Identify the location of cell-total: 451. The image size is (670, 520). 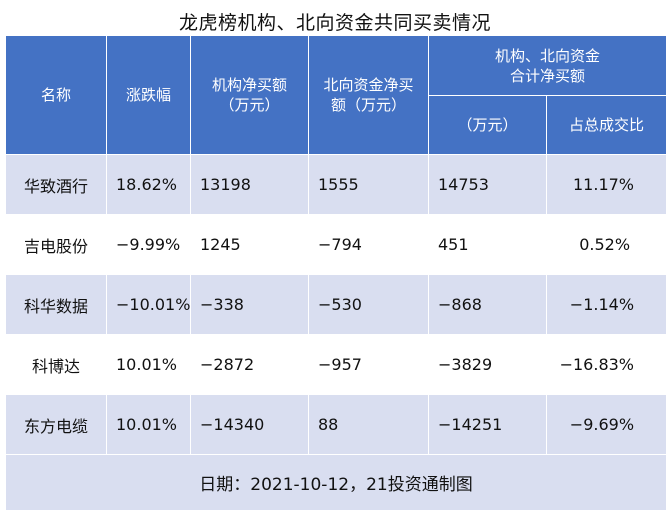
(487, 244).